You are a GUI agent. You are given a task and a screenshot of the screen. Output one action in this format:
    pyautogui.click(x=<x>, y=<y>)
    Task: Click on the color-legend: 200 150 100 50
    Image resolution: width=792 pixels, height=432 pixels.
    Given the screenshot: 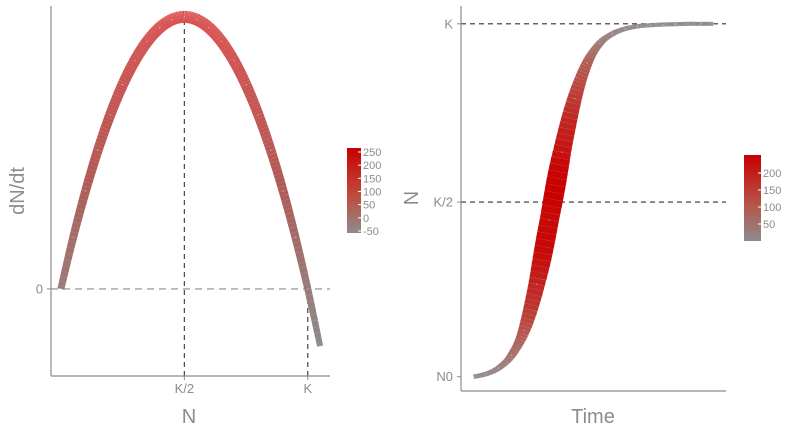 What is the action you would take?
    pyautogui.click(x=762, y=198)
    